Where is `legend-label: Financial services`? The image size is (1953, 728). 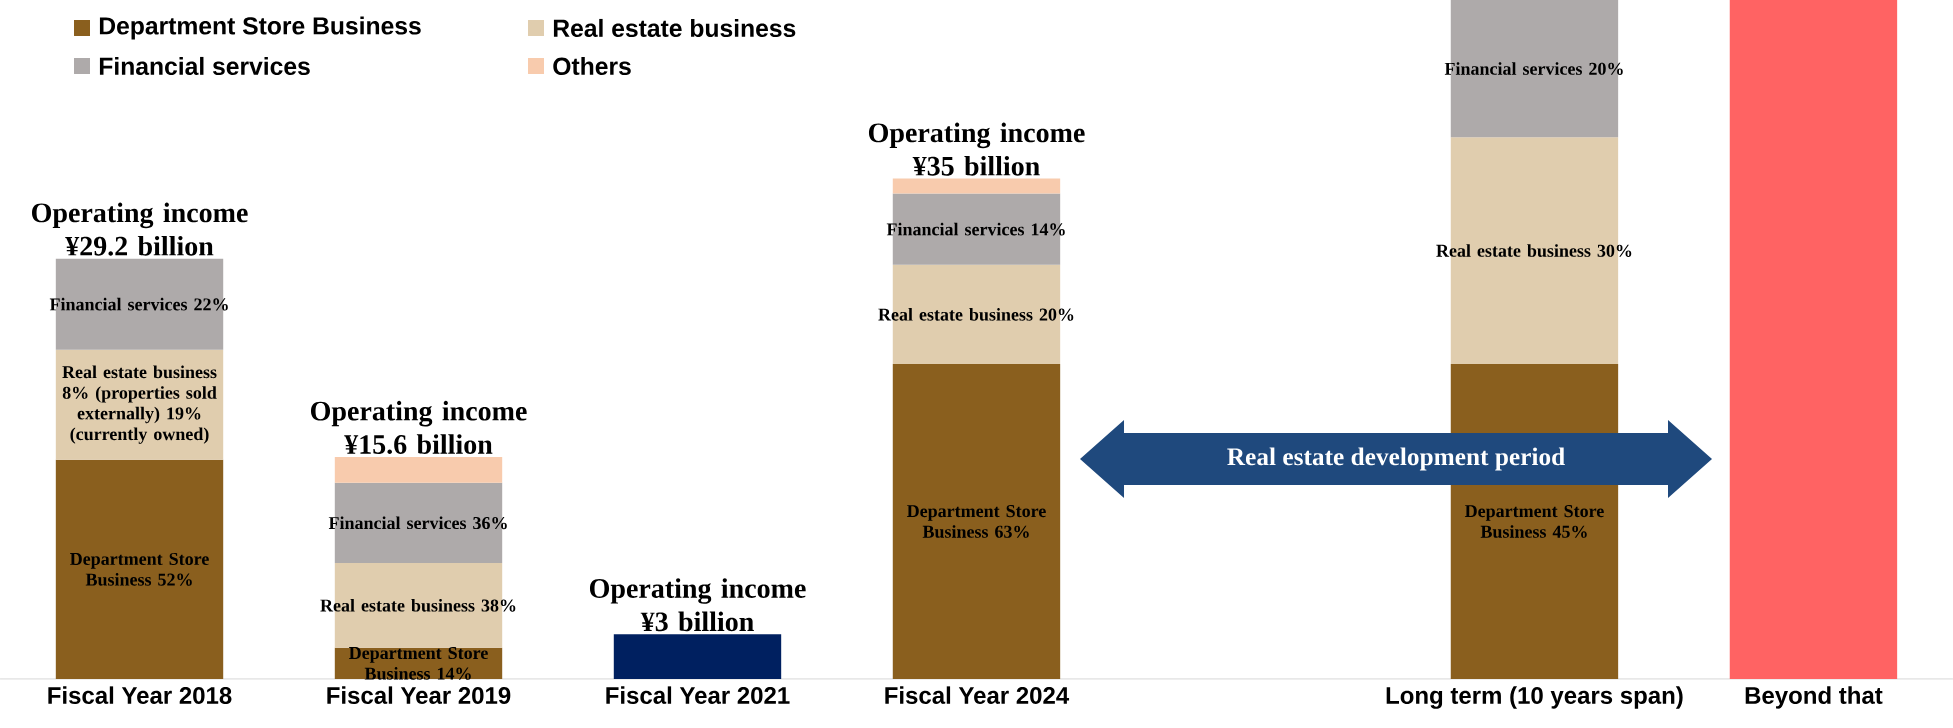
legend-label: Financial services is located at coordinates (204, 66).